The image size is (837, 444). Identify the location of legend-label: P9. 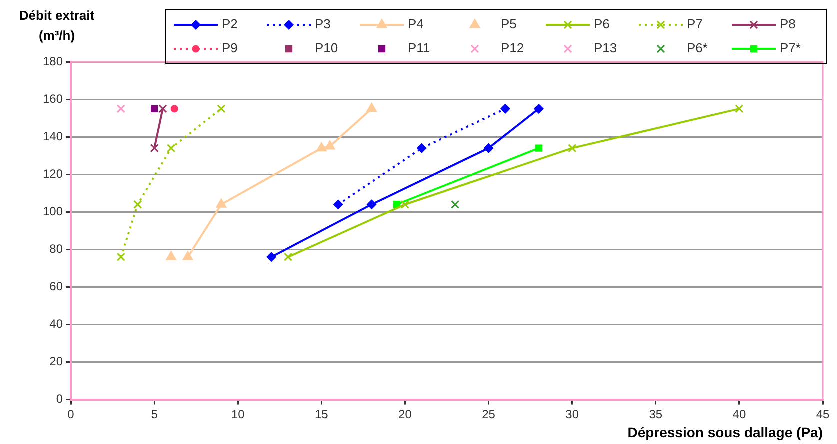
(230, 48).